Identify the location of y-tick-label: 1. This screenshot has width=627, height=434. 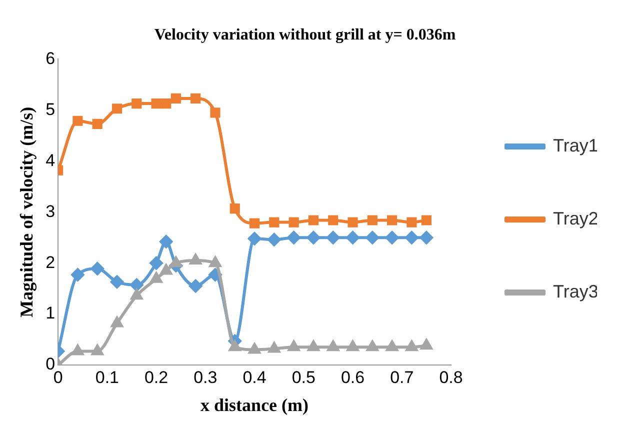
(51, 313).